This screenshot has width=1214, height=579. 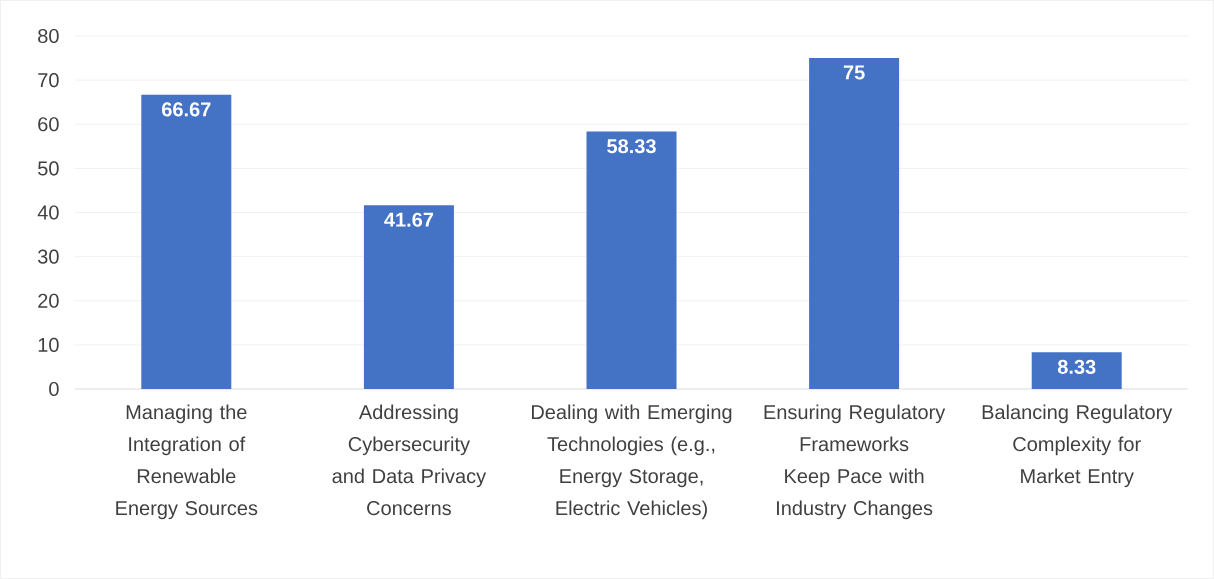 I want to click on data-label: 66.67, so click(x=186, y=109).